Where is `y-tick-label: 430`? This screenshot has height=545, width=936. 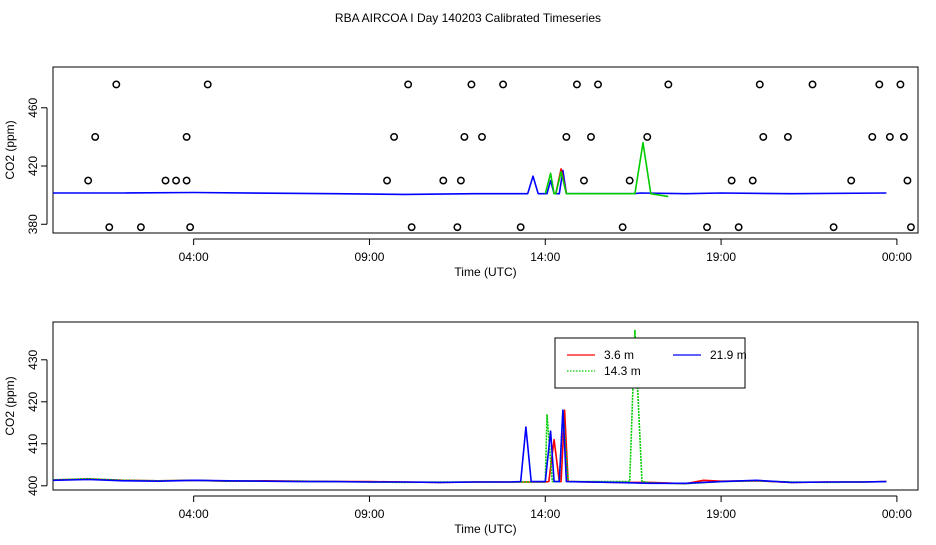
y-tick-label: 430 is located at coordinates (33, 359).